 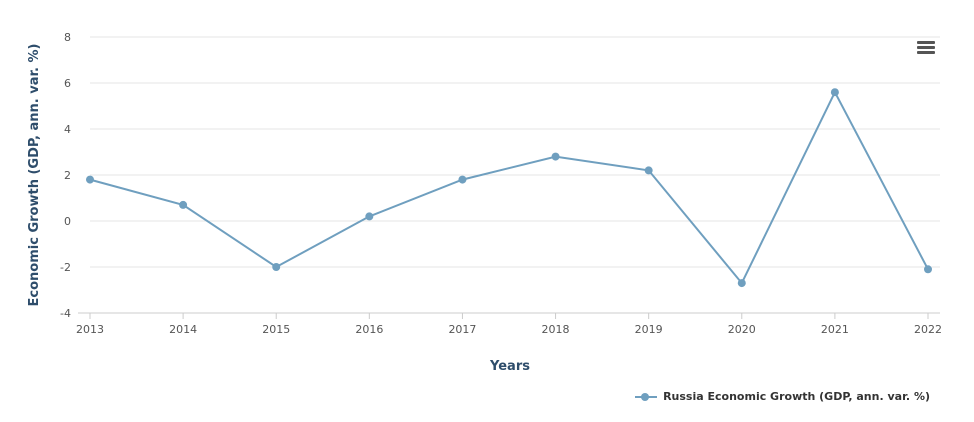 I want to click on y-tick-label: 6, so click(x=67, y=83).